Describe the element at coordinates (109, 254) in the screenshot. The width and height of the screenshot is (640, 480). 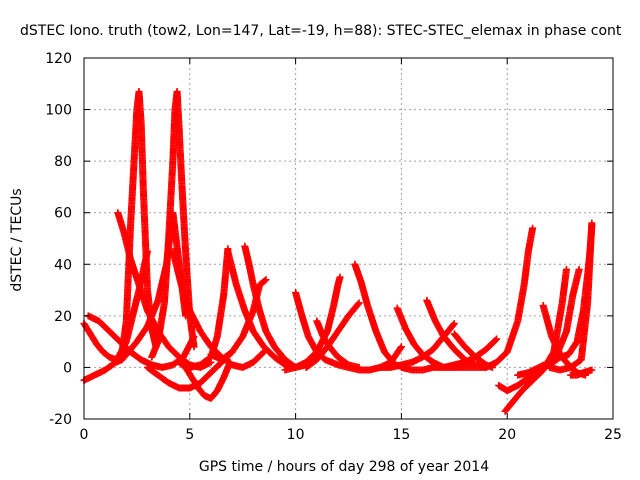
I see `series-arc-a` at that location.